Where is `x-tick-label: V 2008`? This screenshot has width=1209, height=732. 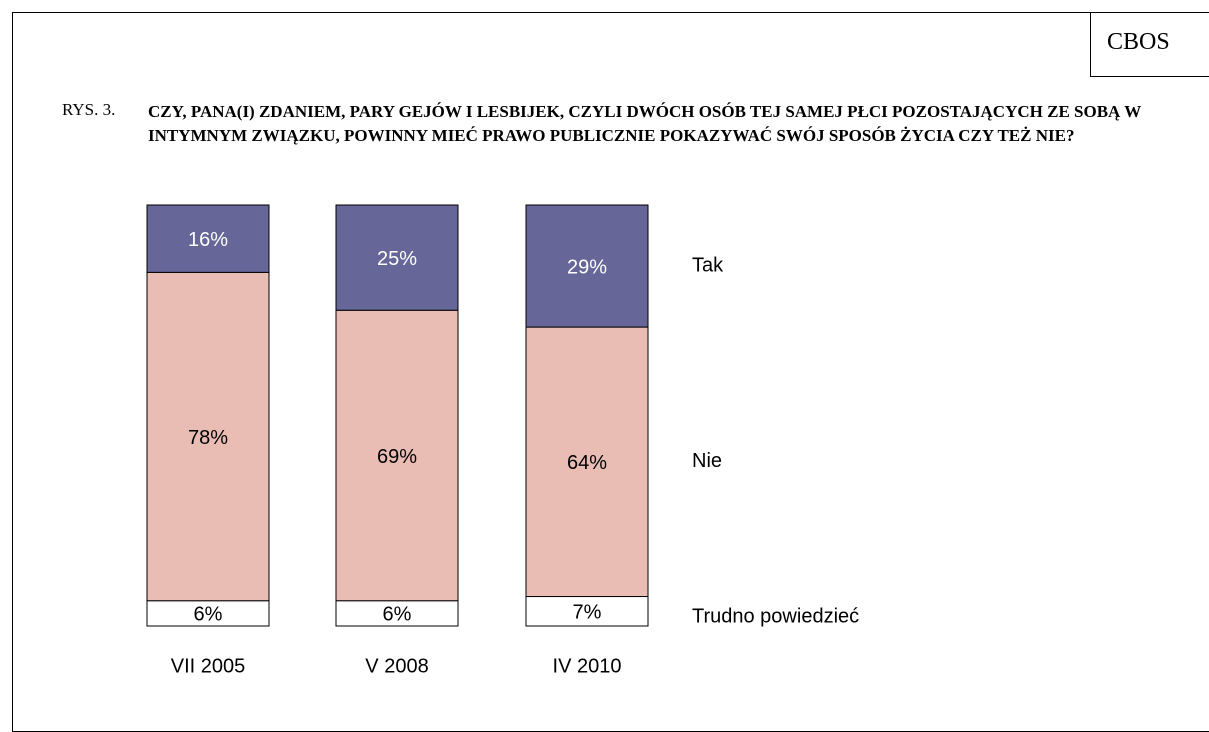 x-tick-label: V 2008 is located at coordinates (396, 666).